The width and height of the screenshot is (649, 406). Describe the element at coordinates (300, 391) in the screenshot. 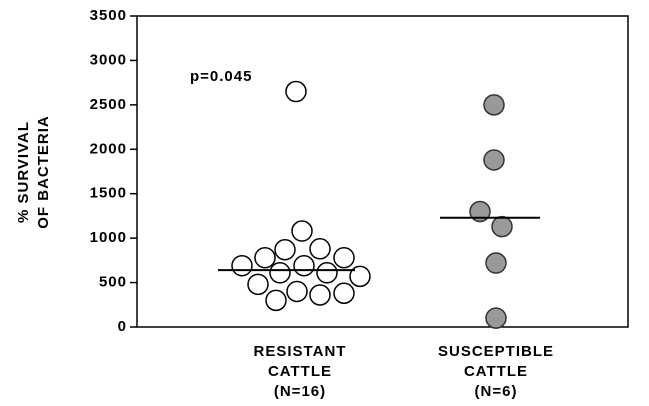

I see `x-tick-label: (N=16)` at that location.